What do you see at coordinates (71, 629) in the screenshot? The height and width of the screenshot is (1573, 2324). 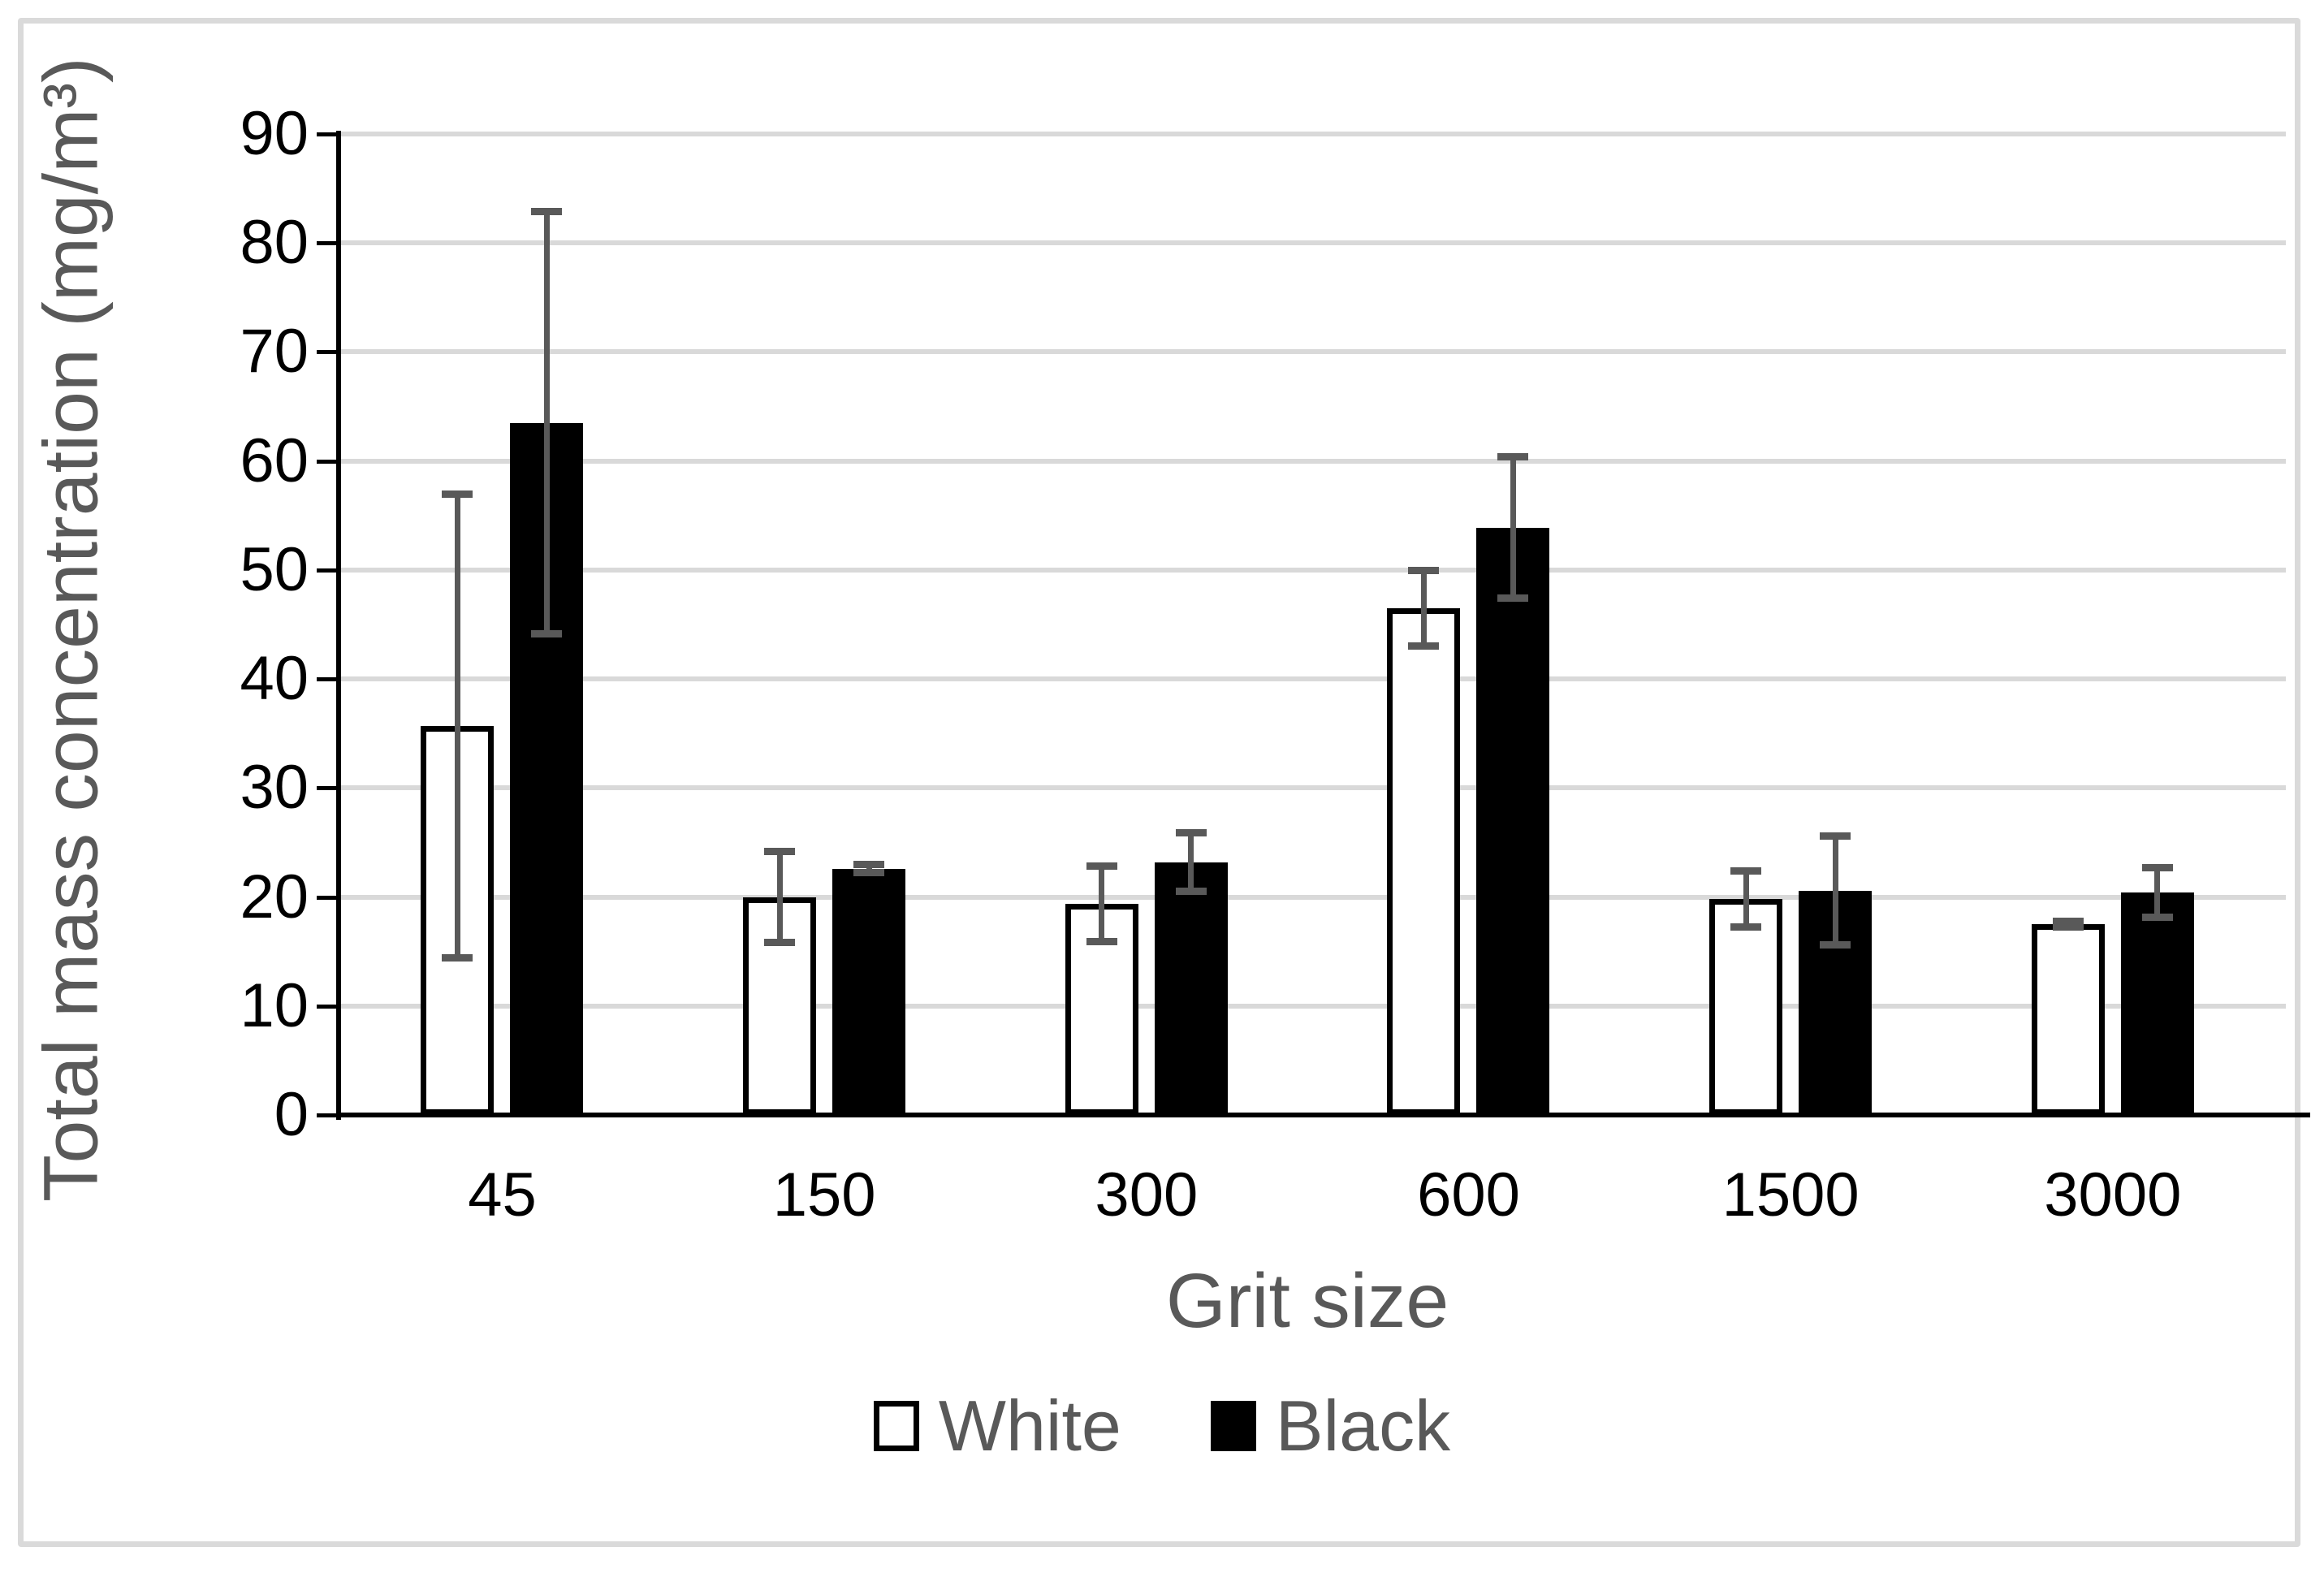 I see `y-axis-title: Total mass concentration (mg/m³)` at bounding box center [71, 629].